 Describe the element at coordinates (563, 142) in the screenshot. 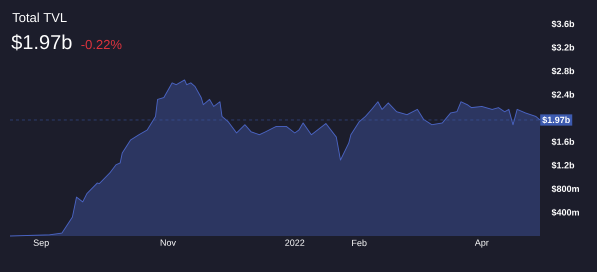

I see `y-tick-label: $1.6b` at that location.